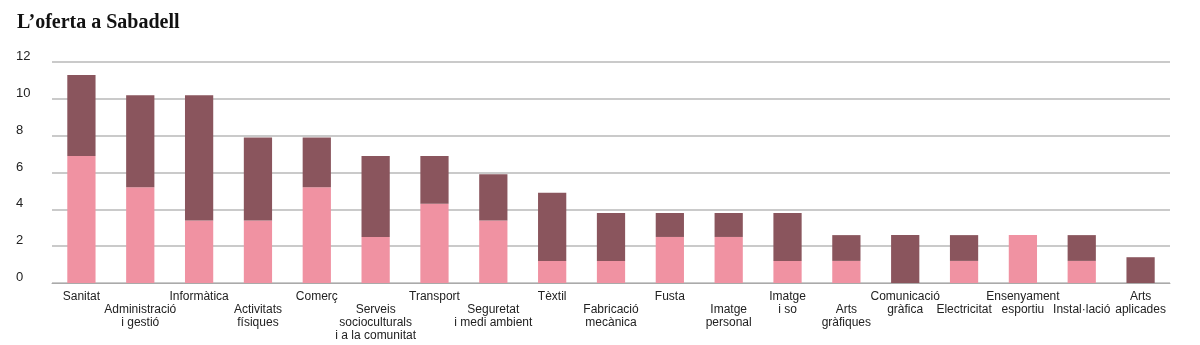  Describe the element at coordinates (20, 276) in the screenshot. I see `y-tick-label: 0` at that location.